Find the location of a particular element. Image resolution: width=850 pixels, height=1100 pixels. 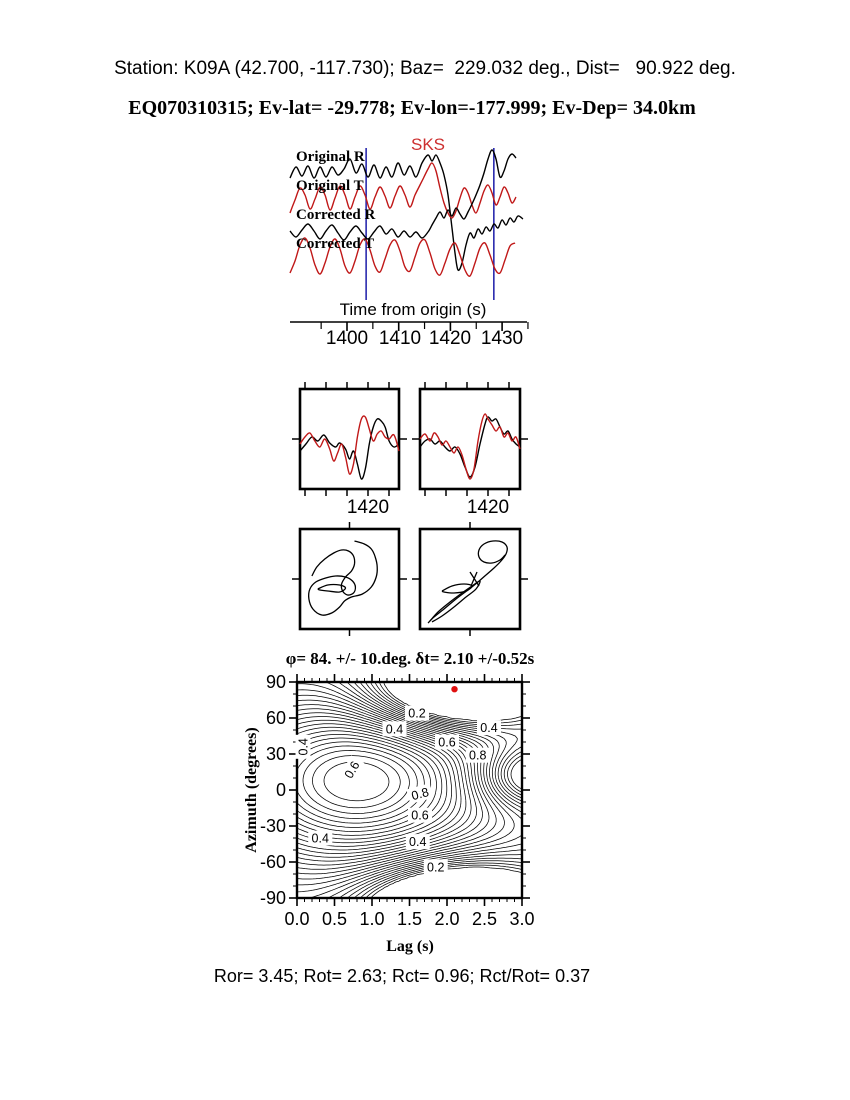

lag-tick-15: 1.5 is located at coordinates (409, 919).